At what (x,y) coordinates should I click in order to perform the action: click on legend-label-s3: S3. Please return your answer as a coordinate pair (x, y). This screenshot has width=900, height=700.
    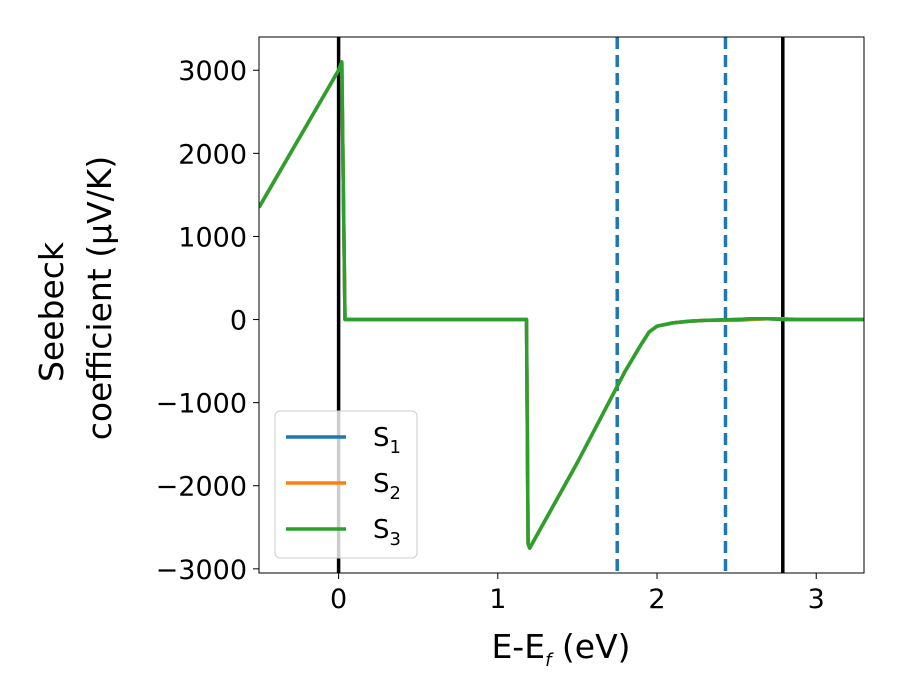
    Looking at the image, I should click on (387, 532).